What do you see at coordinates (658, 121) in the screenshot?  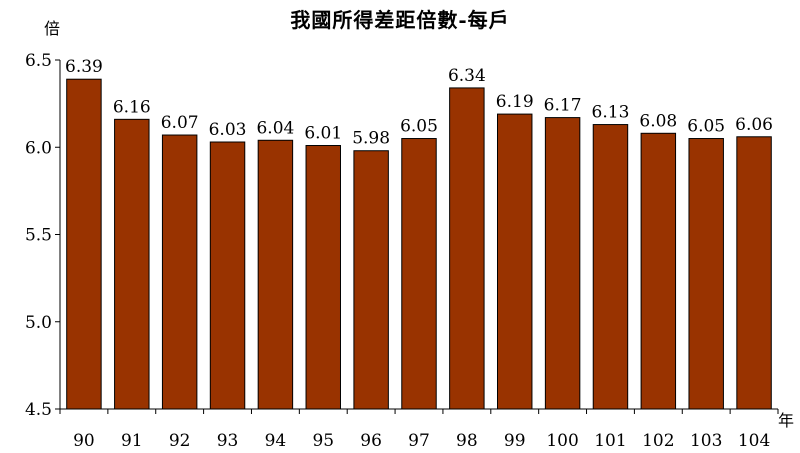 I see `bar-value-label: 6.08` at bounding box center [658, 121].